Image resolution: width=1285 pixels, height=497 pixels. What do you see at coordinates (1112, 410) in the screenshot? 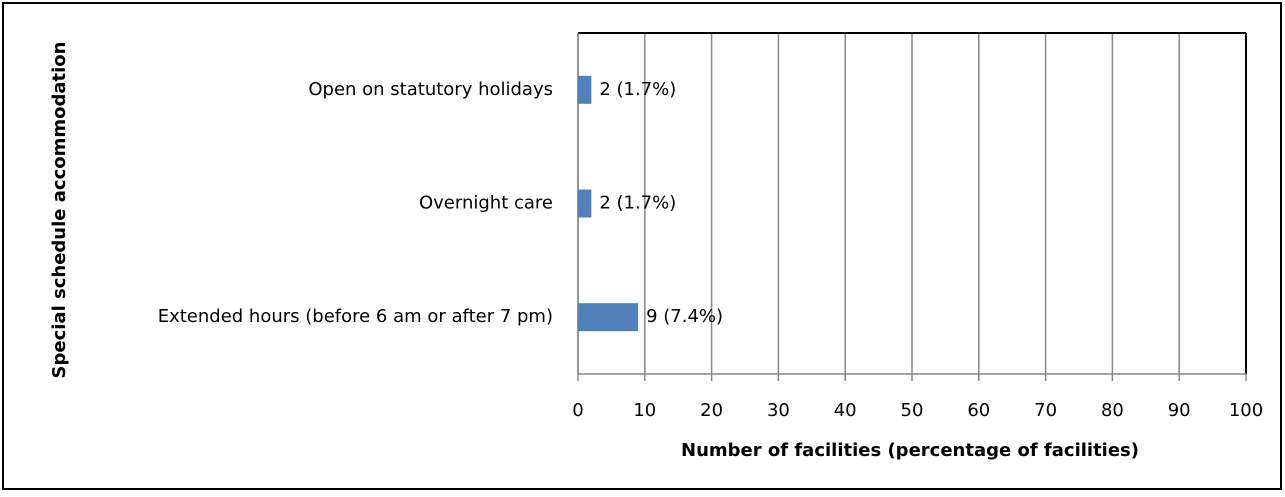
I see `x-tick-label: 80` at bounding box center [1112, 410].